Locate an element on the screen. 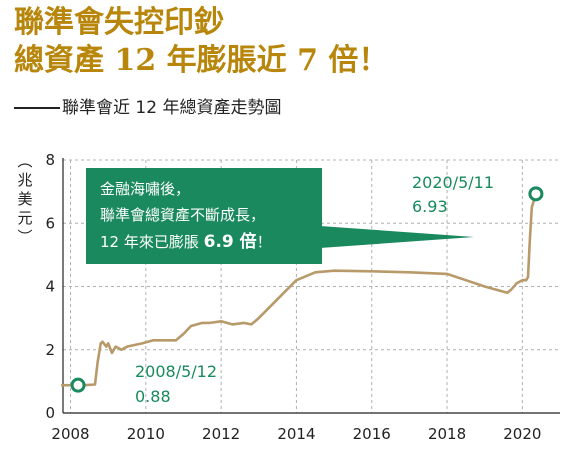  unit-char: 元 is located at coordinates (25, 218).